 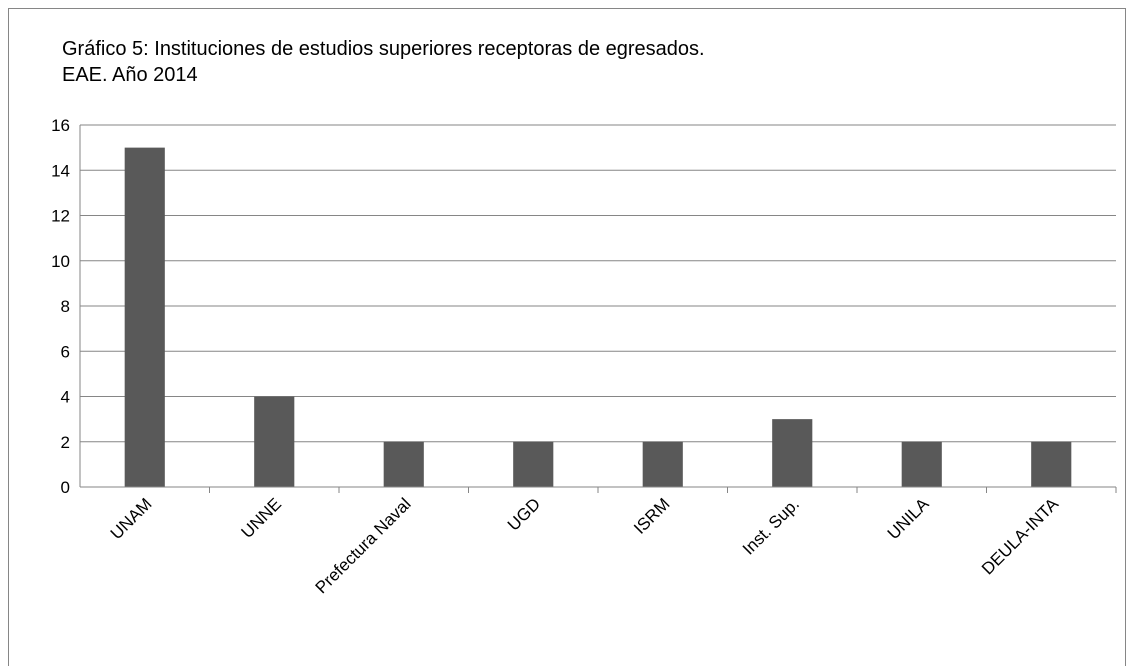 What do you see at coordinates (65, 487) in the screenshot?
I see `y-tick-label: 0` at bounding box center [65, 487].